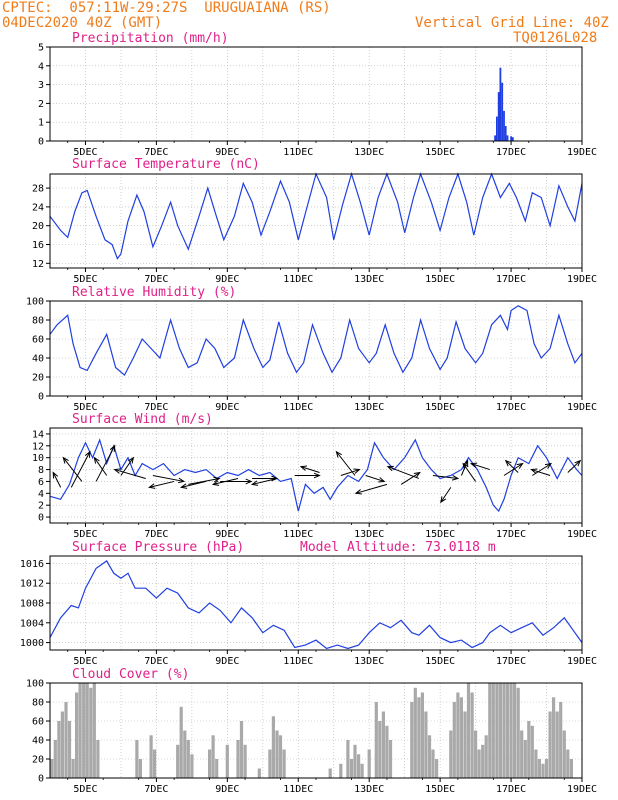 The width and height of the screenshot is (618, 800). I want to click on panel-frame-pressure, so click(316, 603).